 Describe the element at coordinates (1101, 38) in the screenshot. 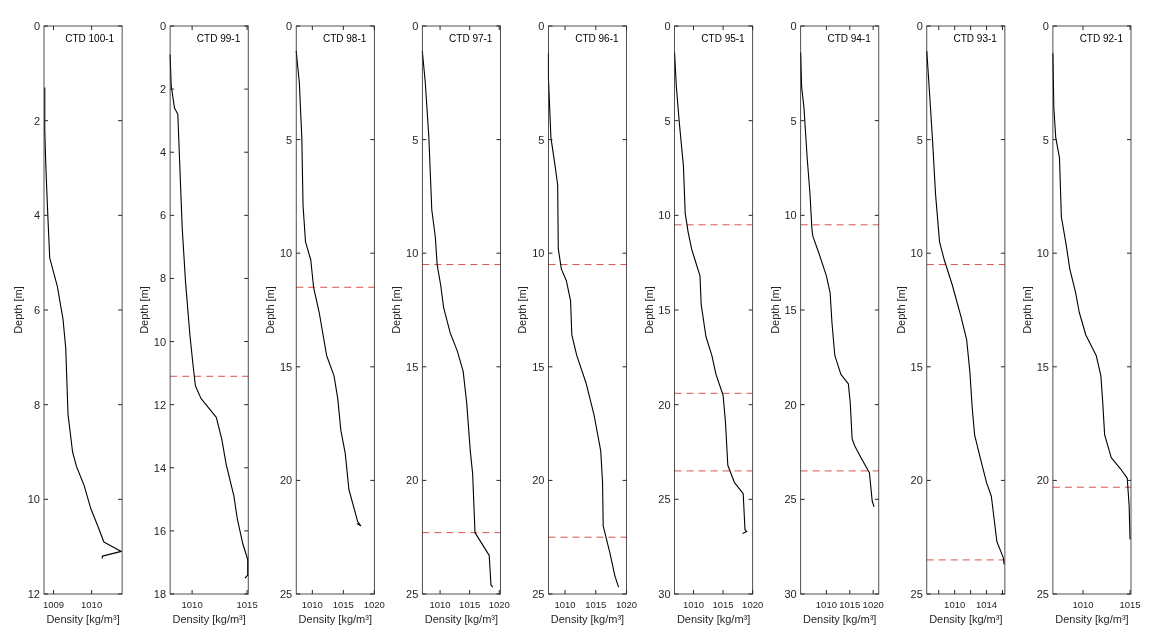

I see `text: CTD 92-1` at that location.